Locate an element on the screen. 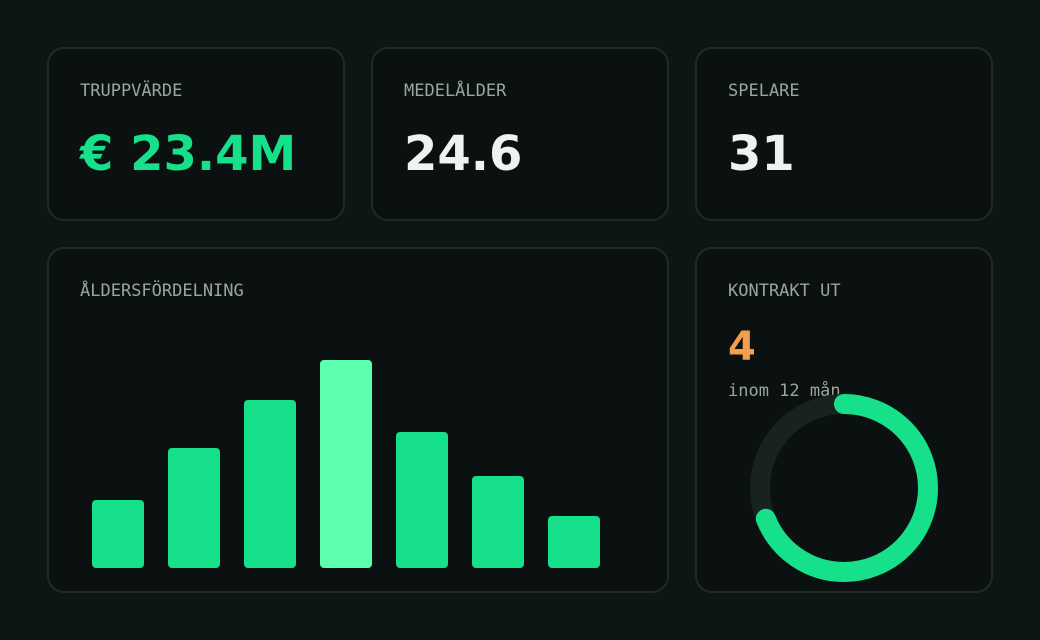 The height and width of the screenshot is (640, 1040). kpi-label: MEDELÅLDER is located at coordinates (455, 90).